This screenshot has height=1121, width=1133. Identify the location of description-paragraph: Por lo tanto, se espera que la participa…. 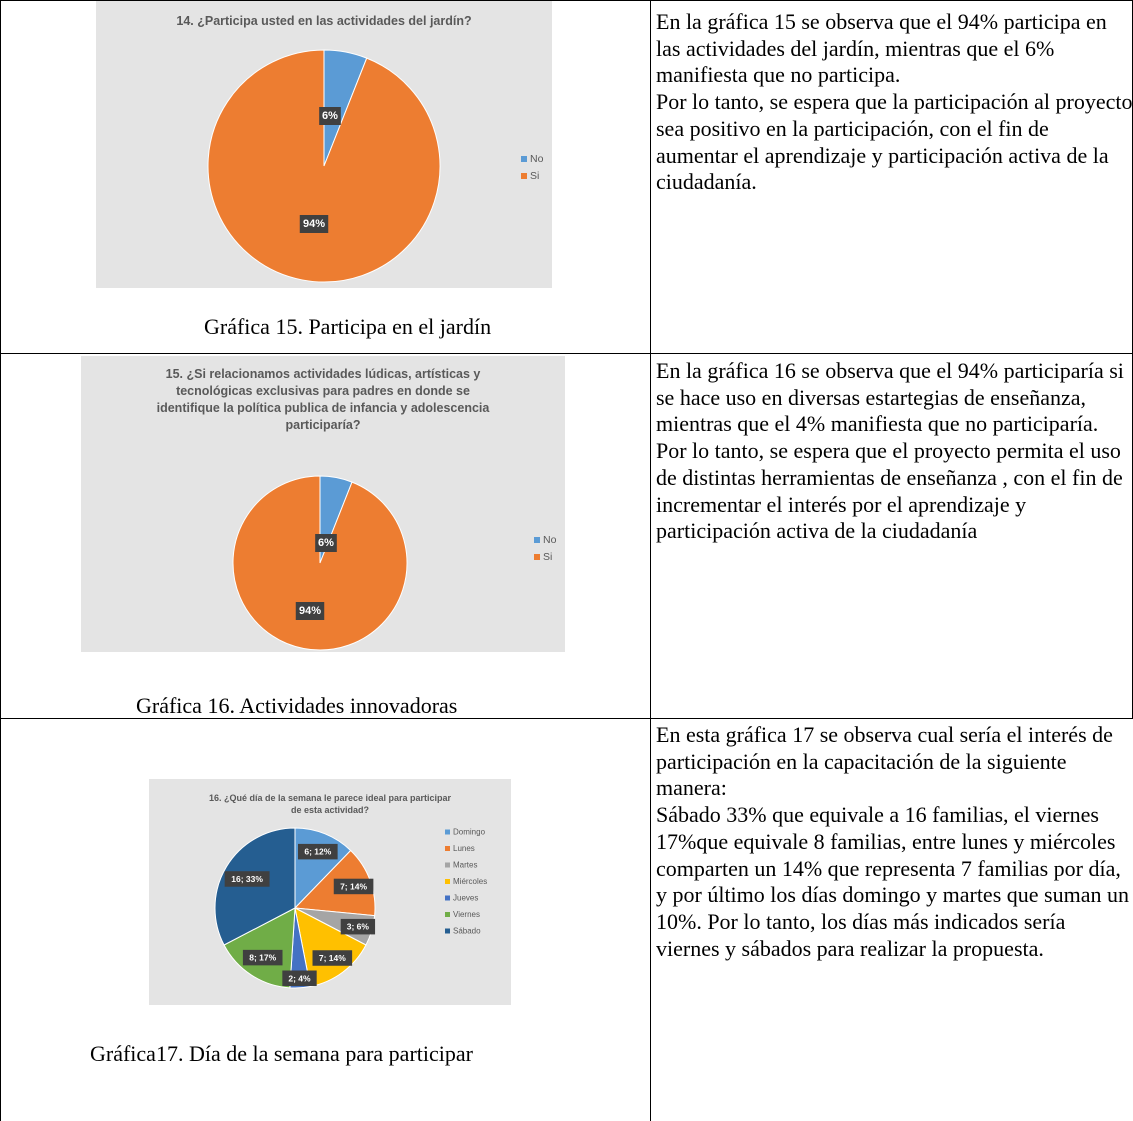
(894, 142).